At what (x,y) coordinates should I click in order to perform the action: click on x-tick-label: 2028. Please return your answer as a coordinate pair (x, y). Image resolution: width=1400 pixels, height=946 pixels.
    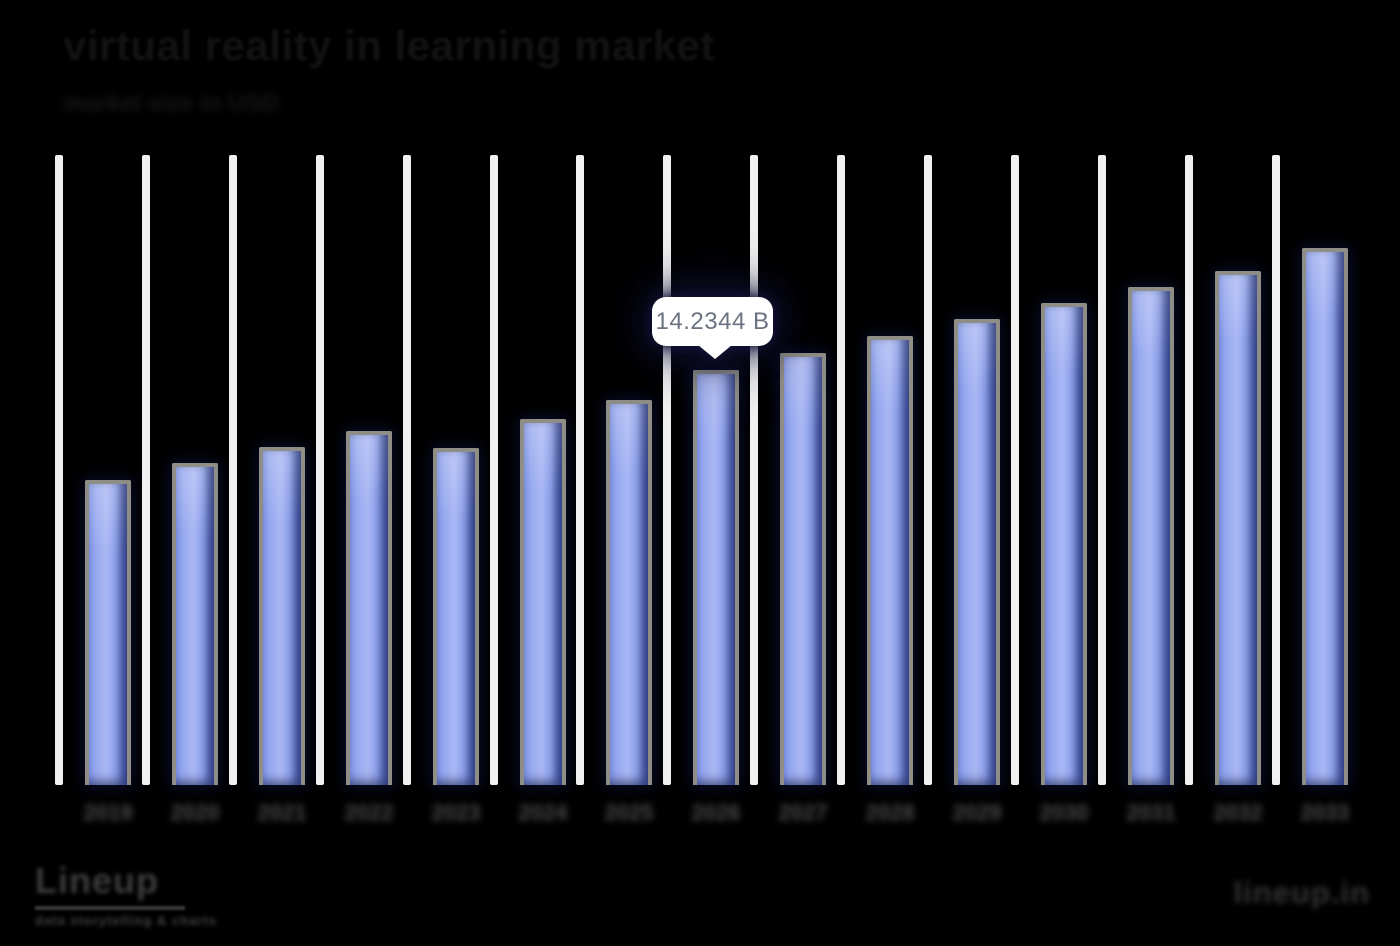
    Looking at the image, I should click on (890, 812).